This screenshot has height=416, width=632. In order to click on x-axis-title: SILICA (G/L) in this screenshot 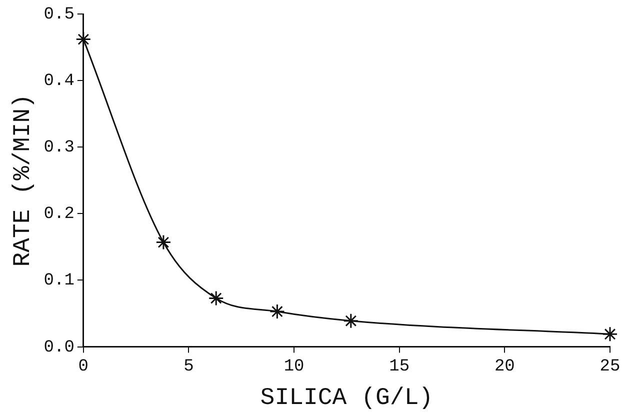, I will do `click(347, 398)`.